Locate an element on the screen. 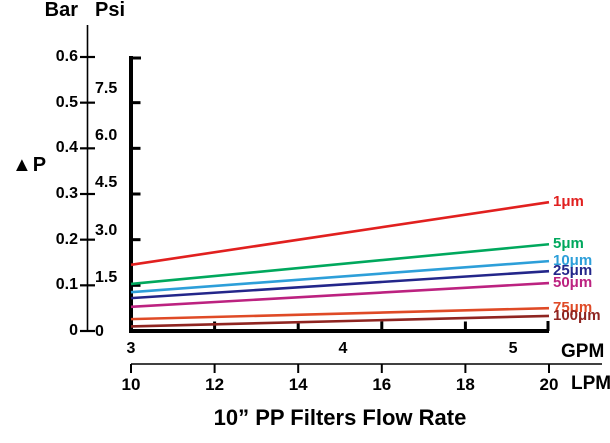  bar-tick-label: 0.5 is located at coordinates (66, 102).